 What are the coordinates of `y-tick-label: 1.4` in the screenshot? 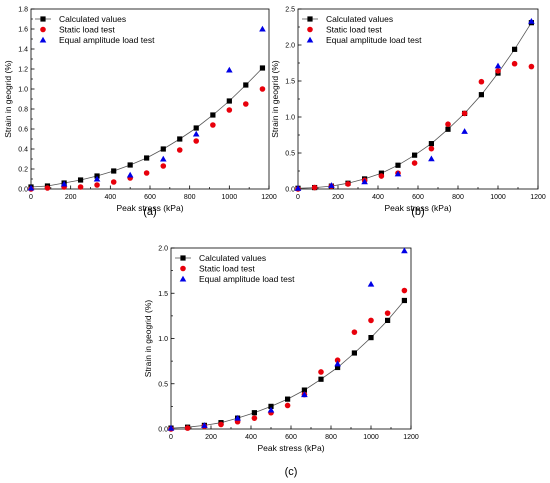 It's located at (23, 50).